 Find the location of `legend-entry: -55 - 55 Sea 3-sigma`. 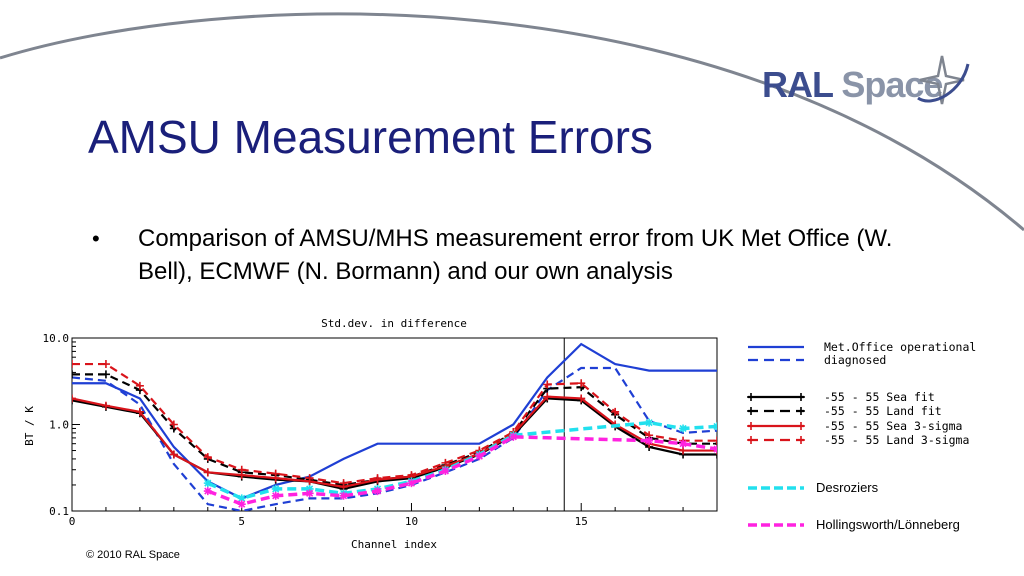

legend-entry: -55 - 55 Sea 3-sigma is located at coordinates (854, 426).